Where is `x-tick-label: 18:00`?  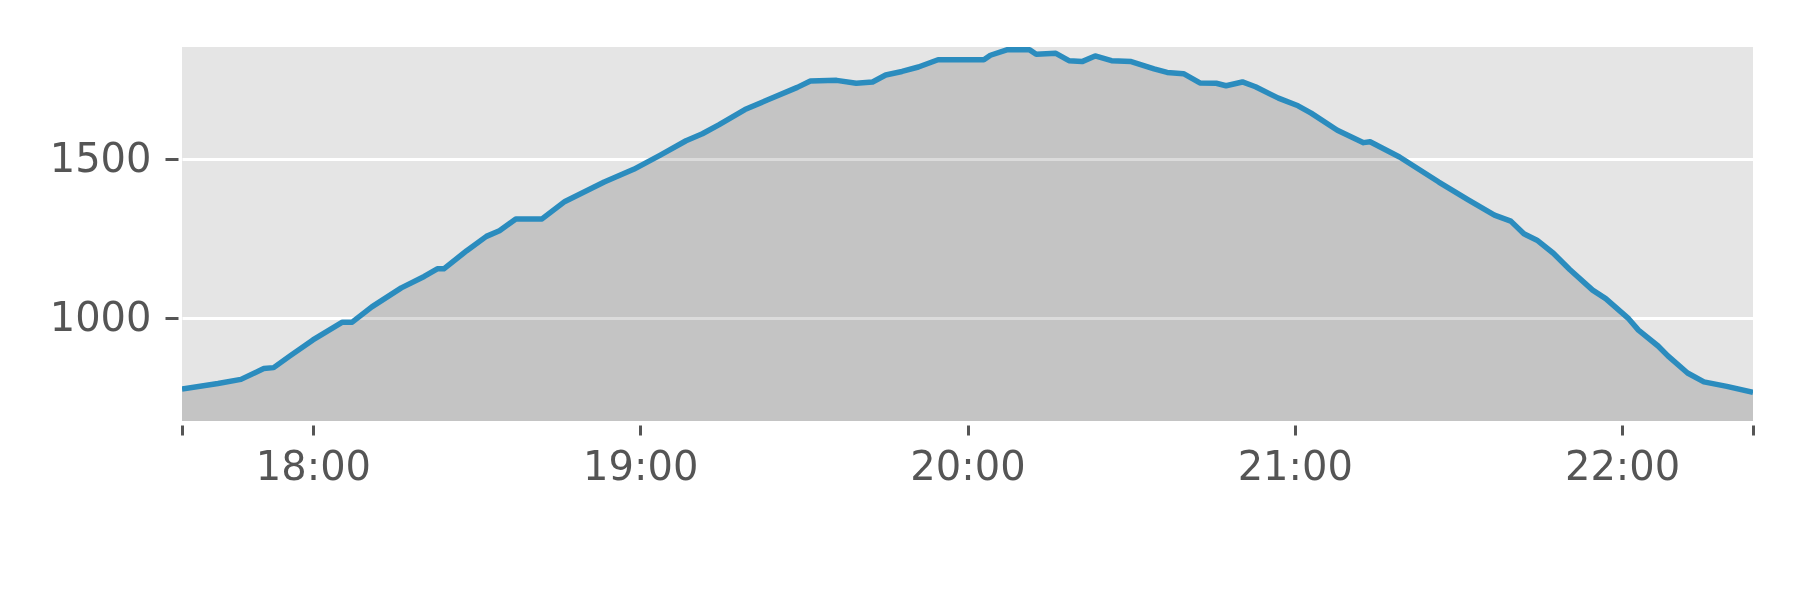 x-tick-label: 18:00 is located at coordinates (313, 465).